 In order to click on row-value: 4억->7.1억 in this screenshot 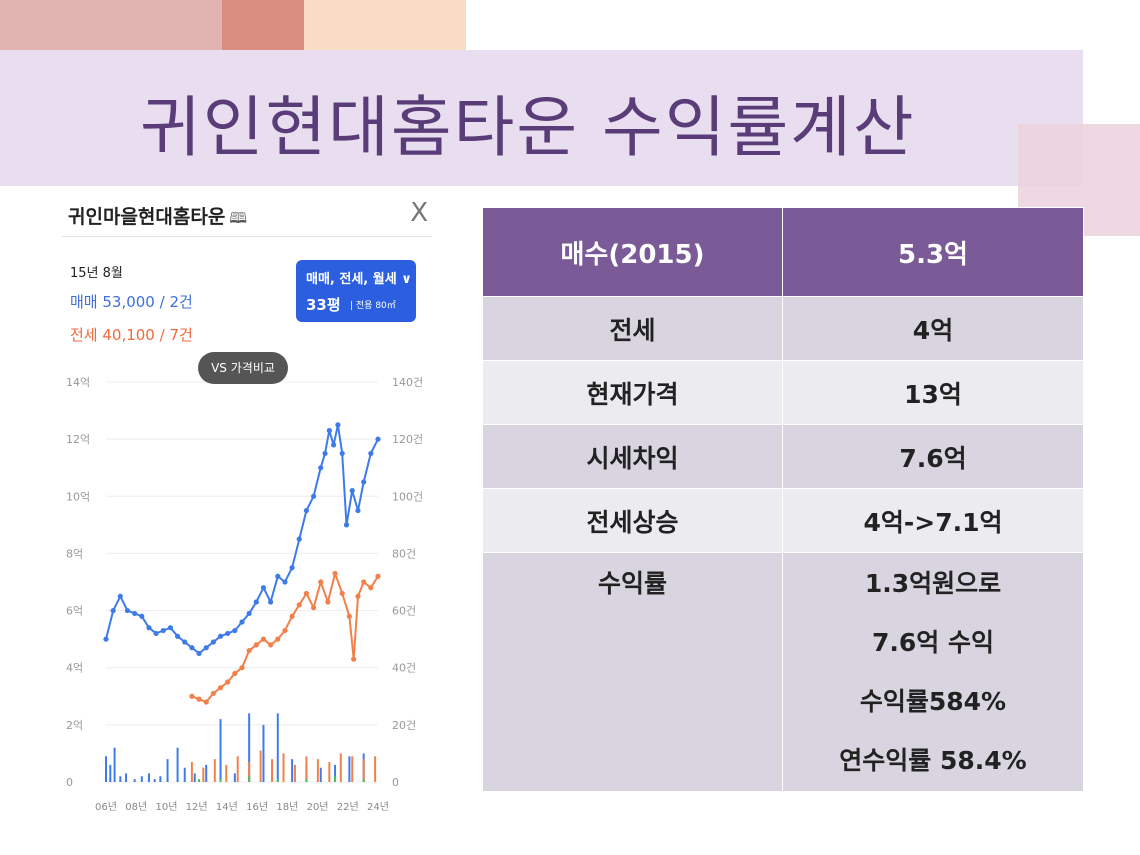, I will do `click(933, 520)`.